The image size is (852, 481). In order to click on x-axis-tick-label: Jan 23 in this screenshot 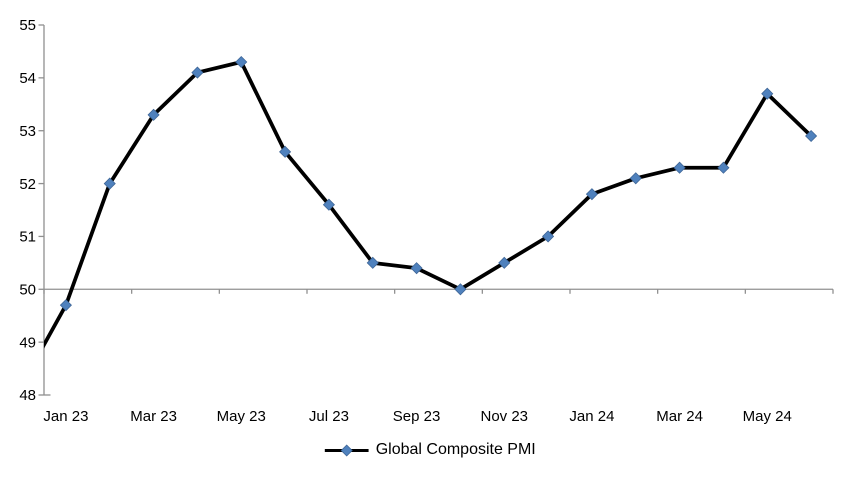, I will do `click(65, 416)`.